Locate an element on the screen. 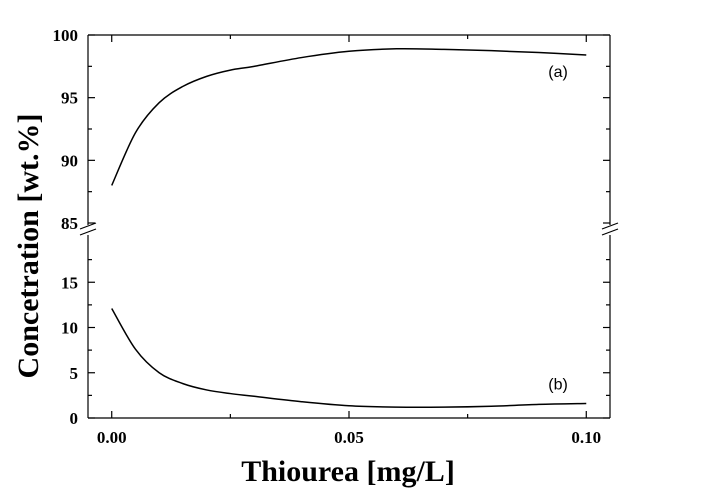 This screenshot has height=502, width=710. x-tick-label: 0.00 is located at coordinates (112, 437).